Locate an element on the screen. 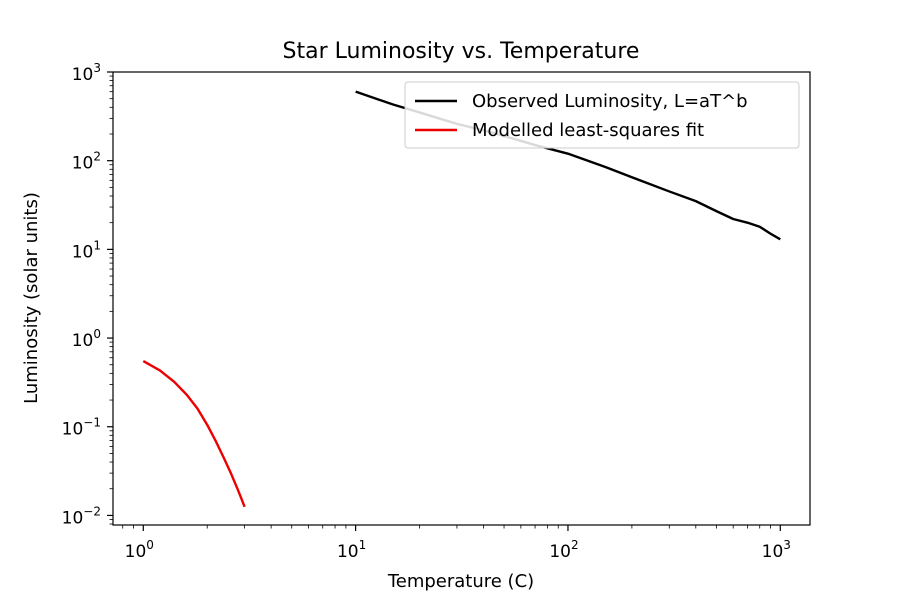  x-tick-label-1: 10¹ is located at coordinates (351, 550).